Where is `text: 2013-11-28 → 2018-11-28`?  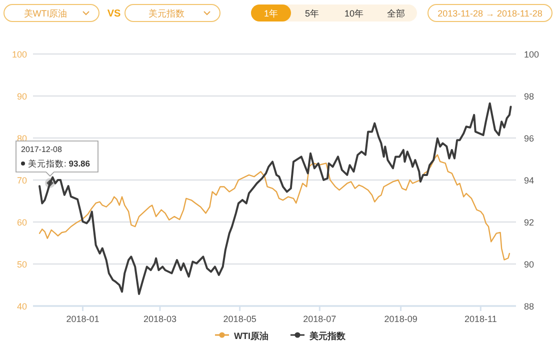 text: 2013-11-28 → 2018-11-28 is located at coordinates (490, 13).